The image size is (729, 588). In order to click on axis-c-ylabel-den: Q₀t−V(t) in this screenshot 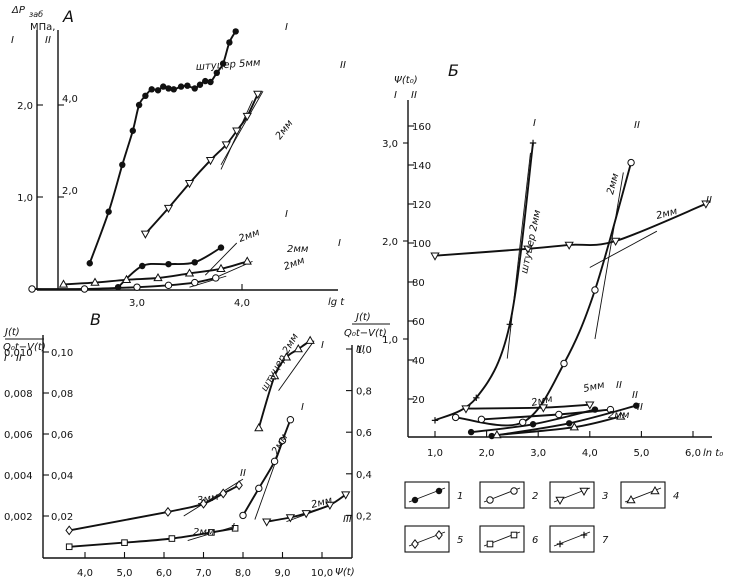, I will do `click(24, 347)`.